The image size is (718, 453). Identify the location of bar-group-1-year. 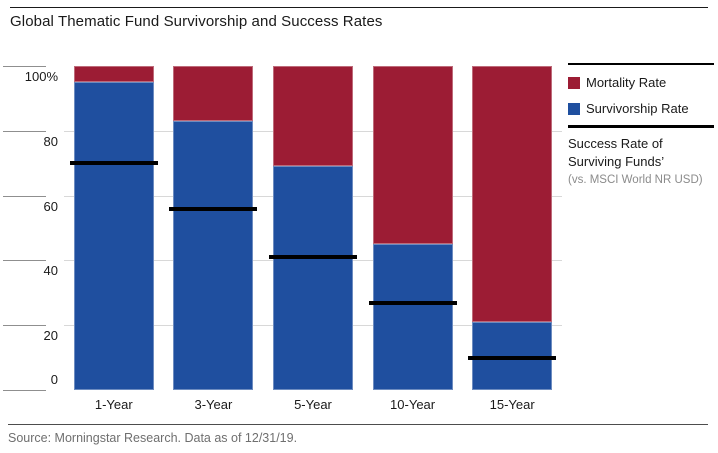
(114, 228).